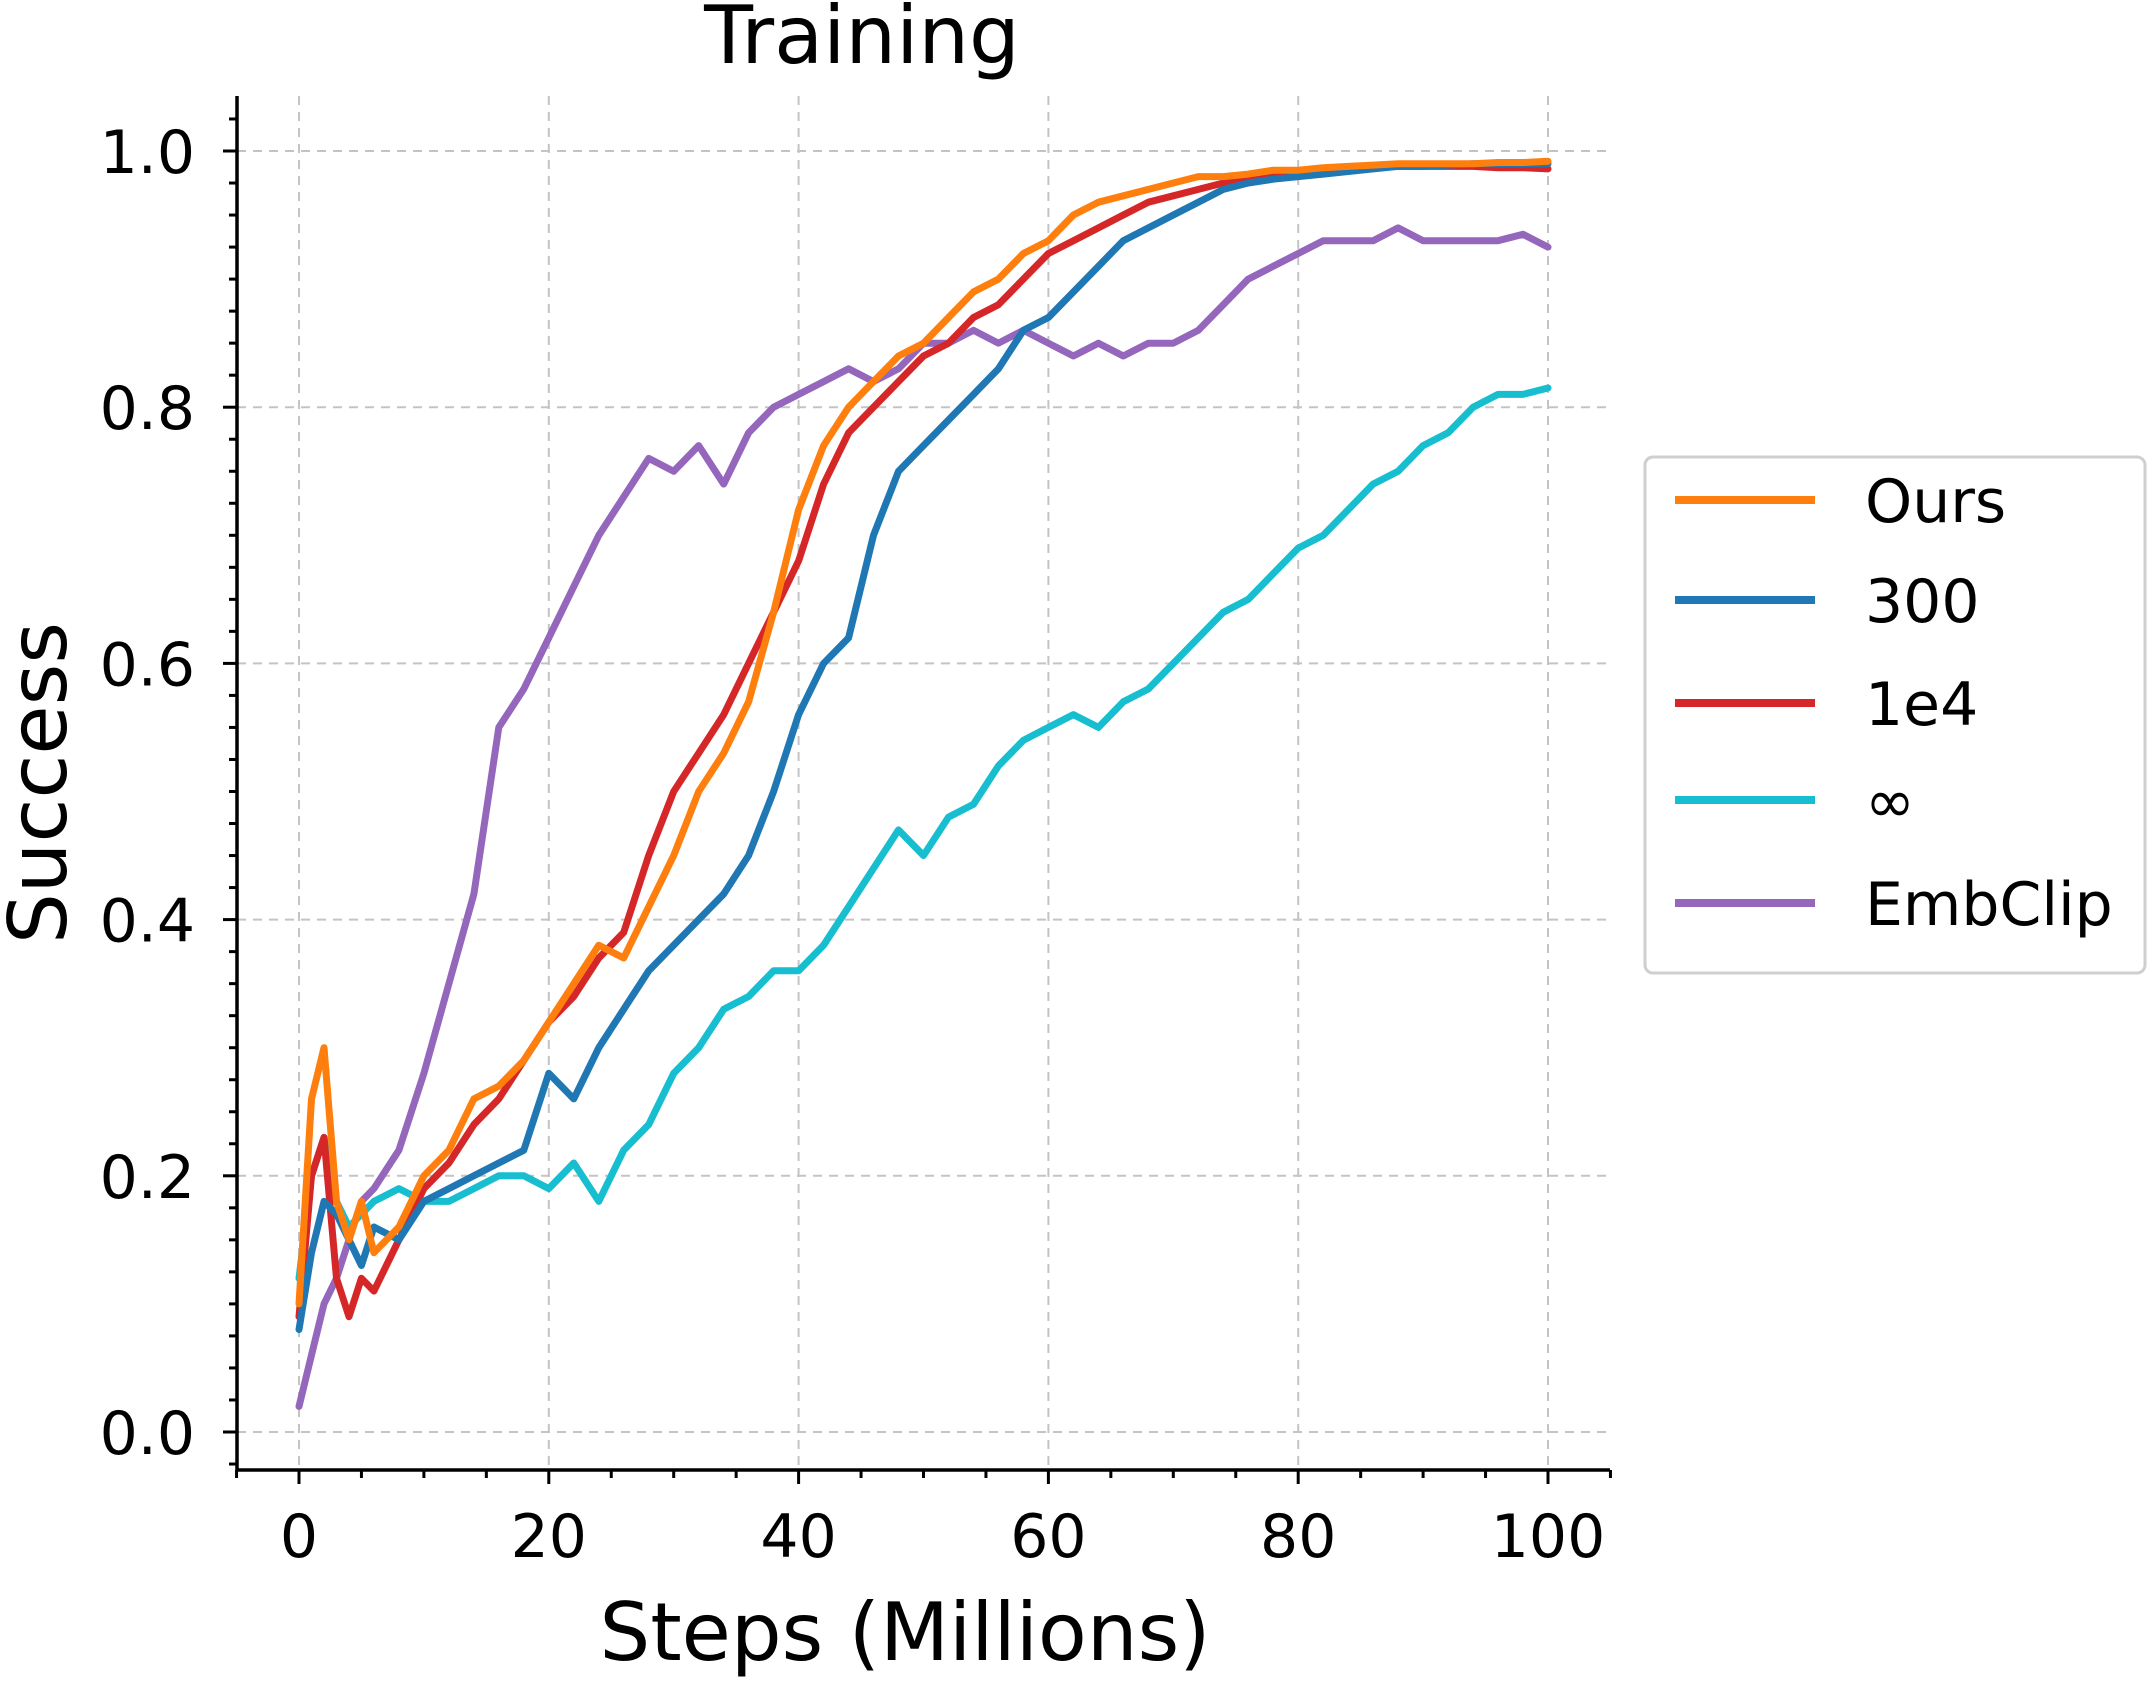 Image resolution: width=2150 pixels, height=1684 pixels. Describe the element at coordinates (1890, 802) in the screenshot. I see `legend-label: ∞` at that location.